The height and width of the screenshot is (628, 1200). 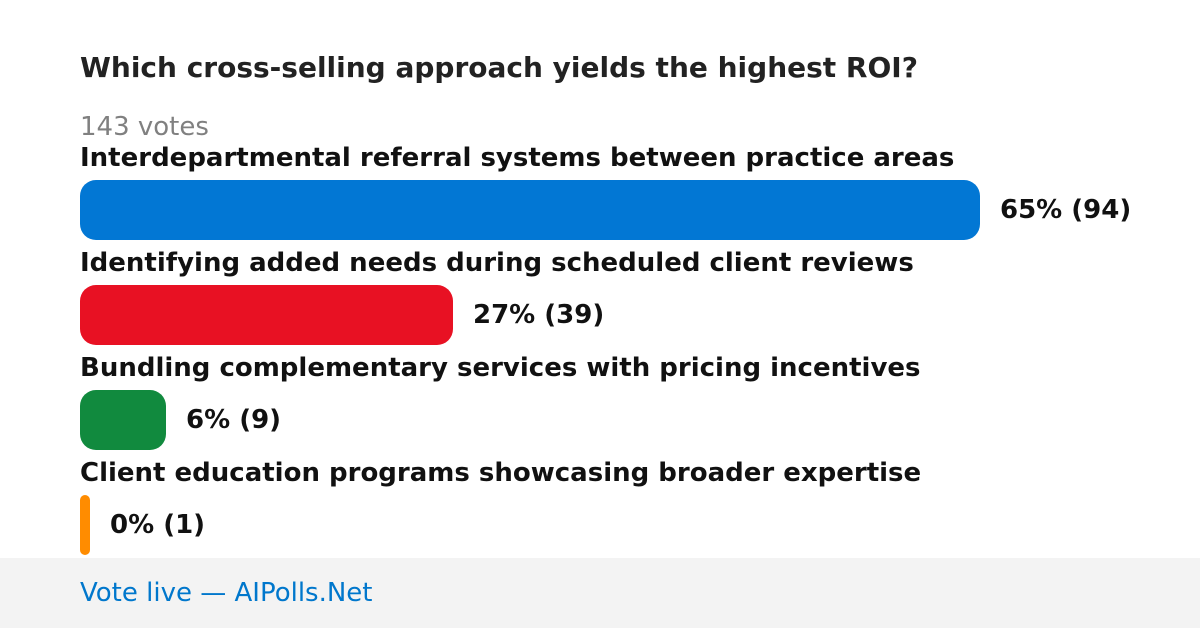 I want to click on vote-live-link: Vote live — AIPolls.Net, so click(x=226, y=593).